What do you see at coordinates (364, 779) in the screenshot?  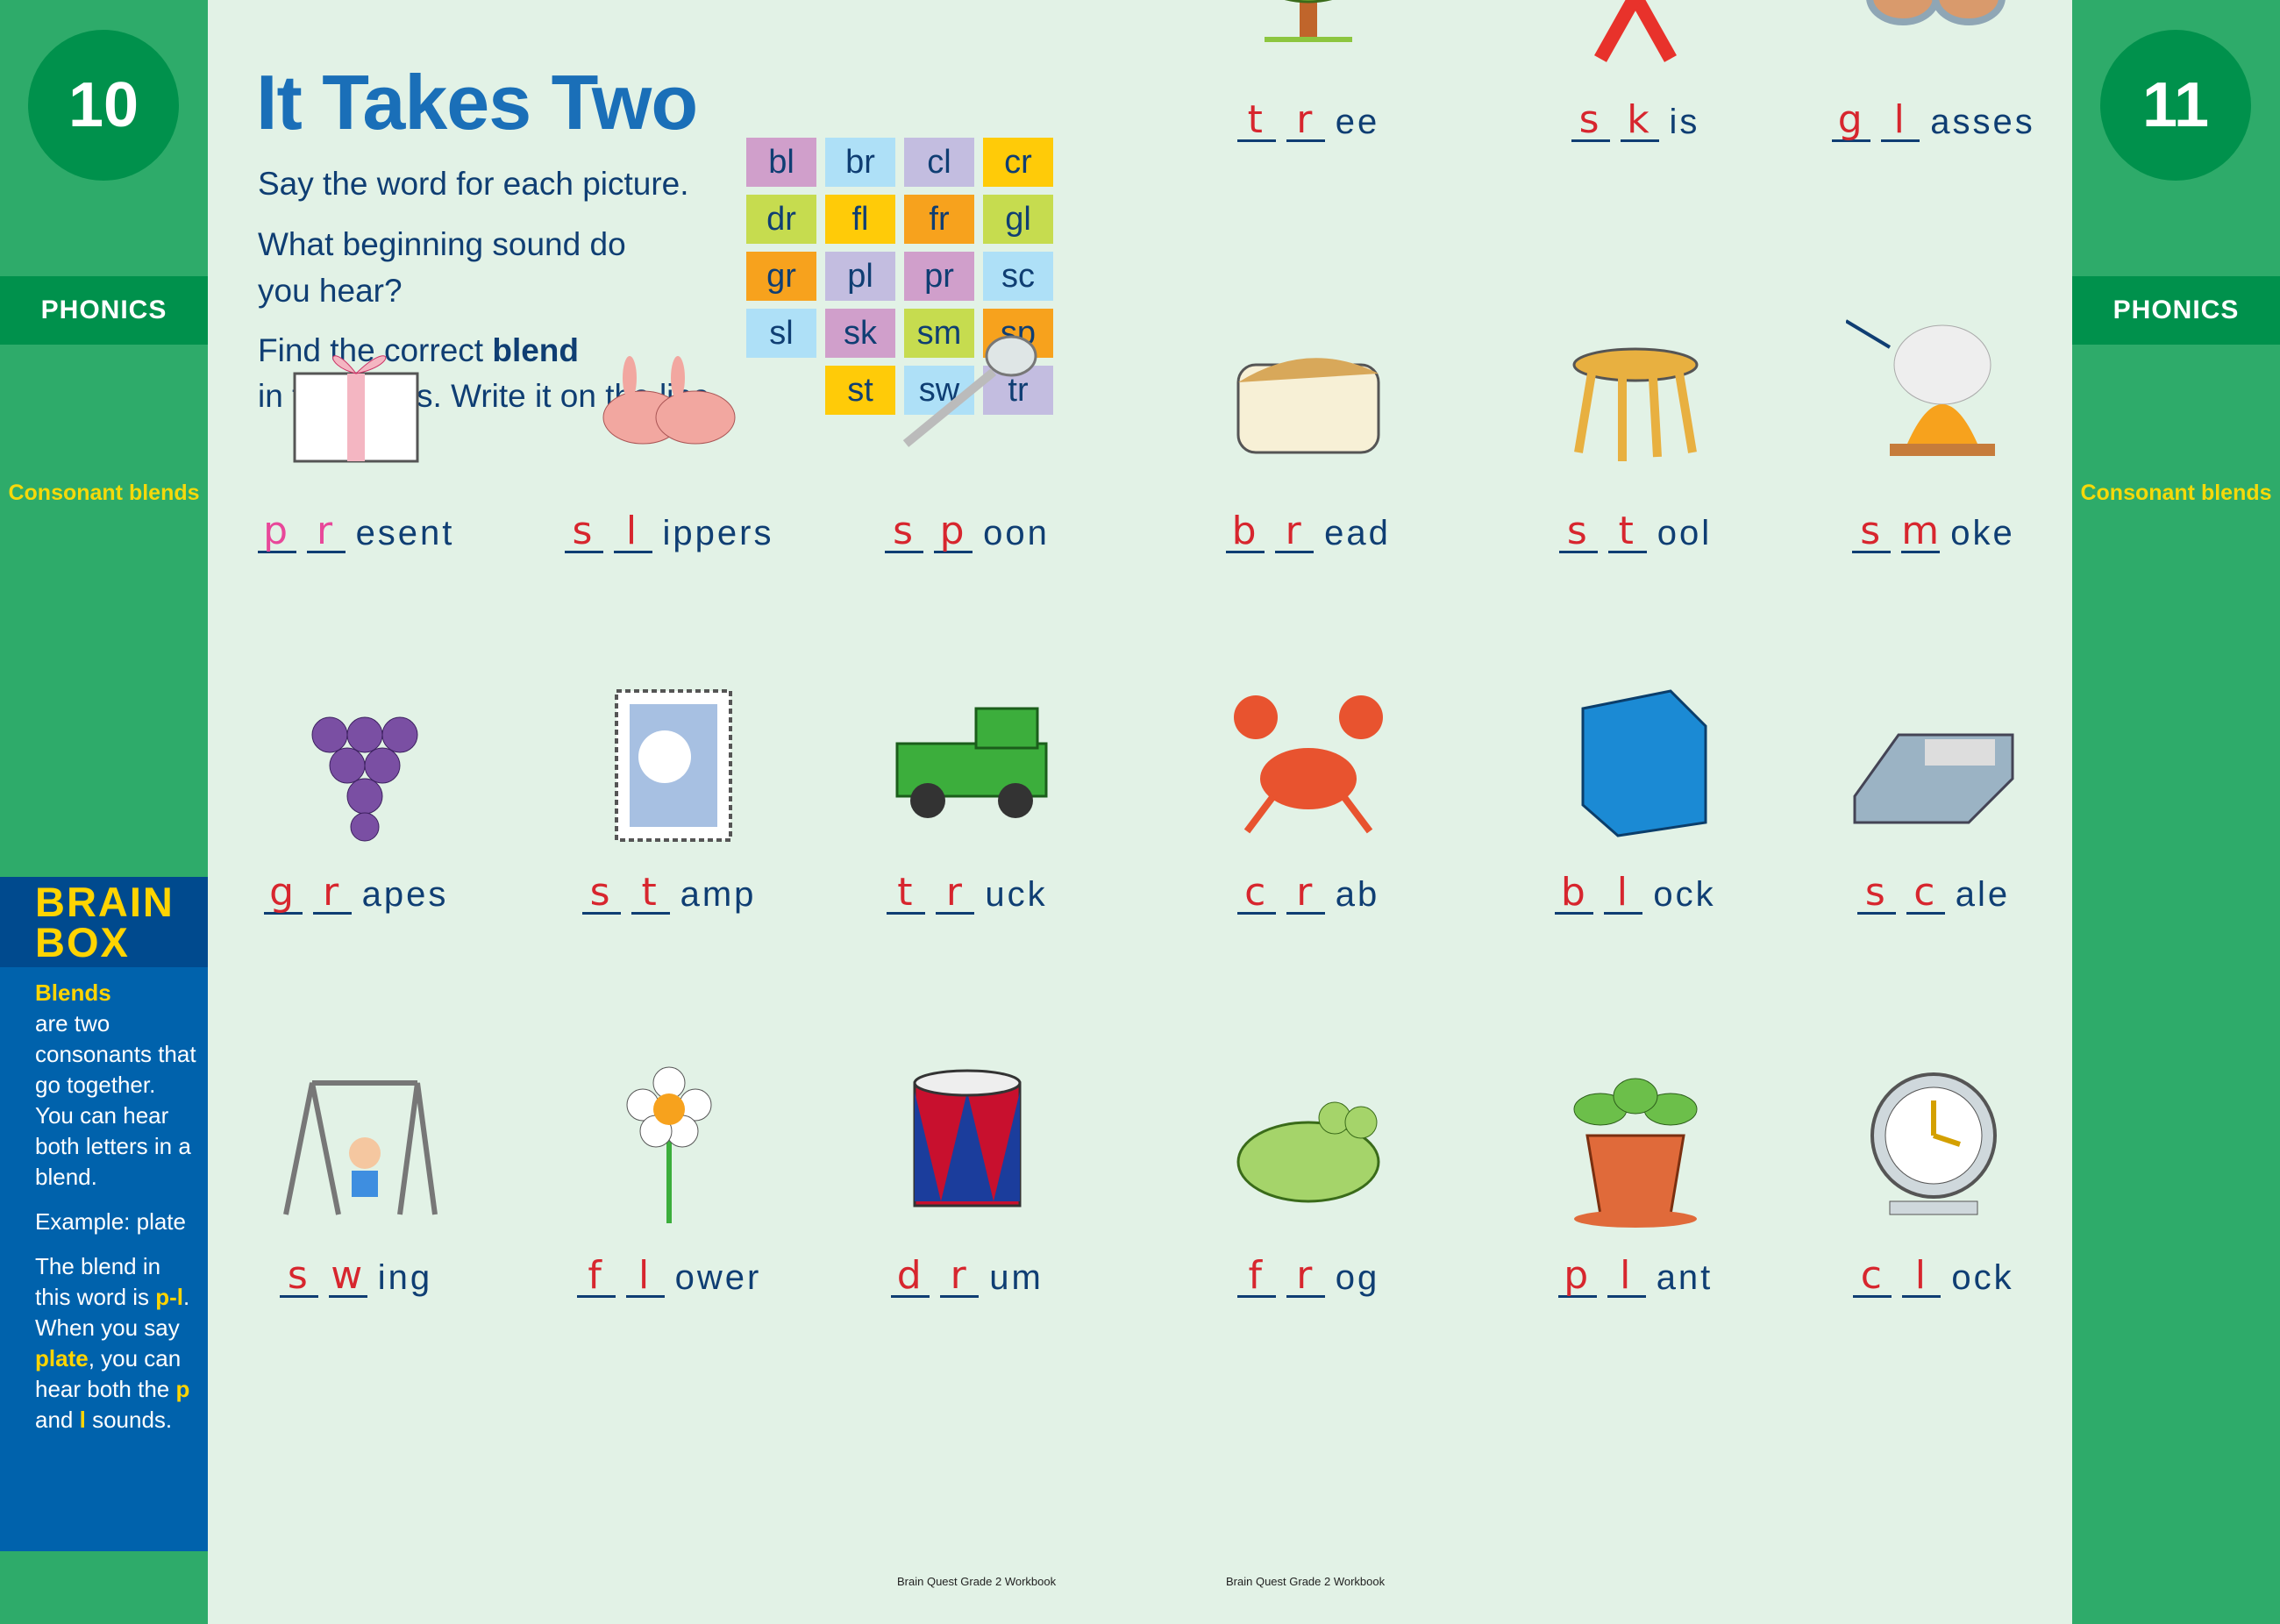 I see `grapes-icon` at bounding box center [364, 779].